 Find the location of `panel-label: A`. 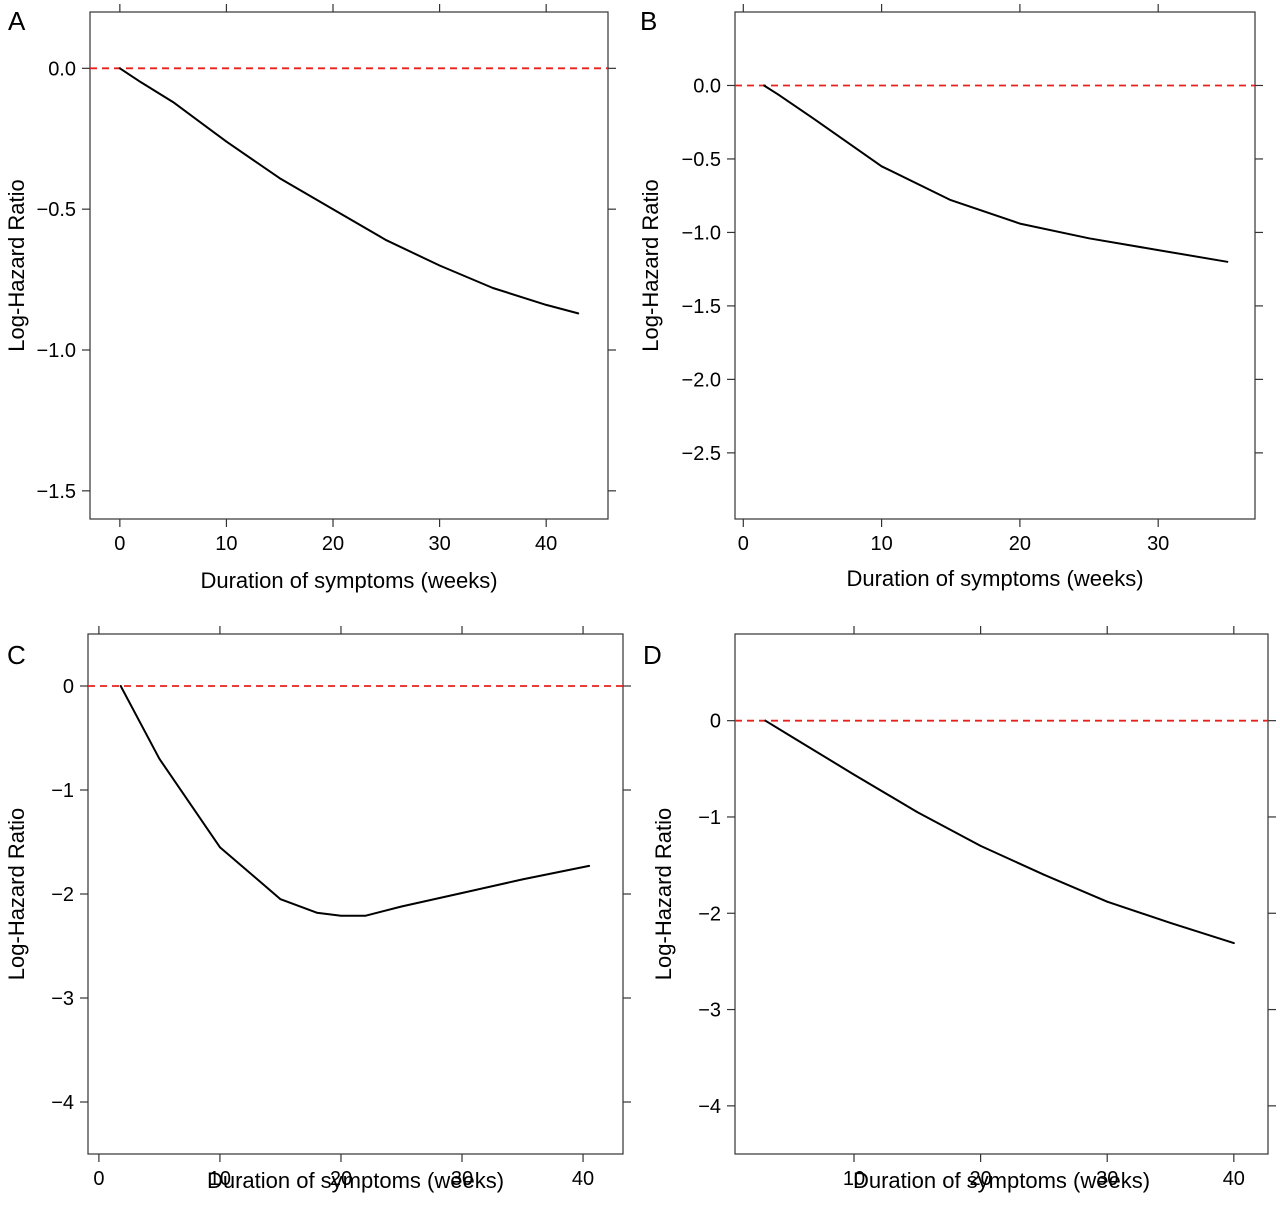

panel-label: A is located at coordinates (17, 21).